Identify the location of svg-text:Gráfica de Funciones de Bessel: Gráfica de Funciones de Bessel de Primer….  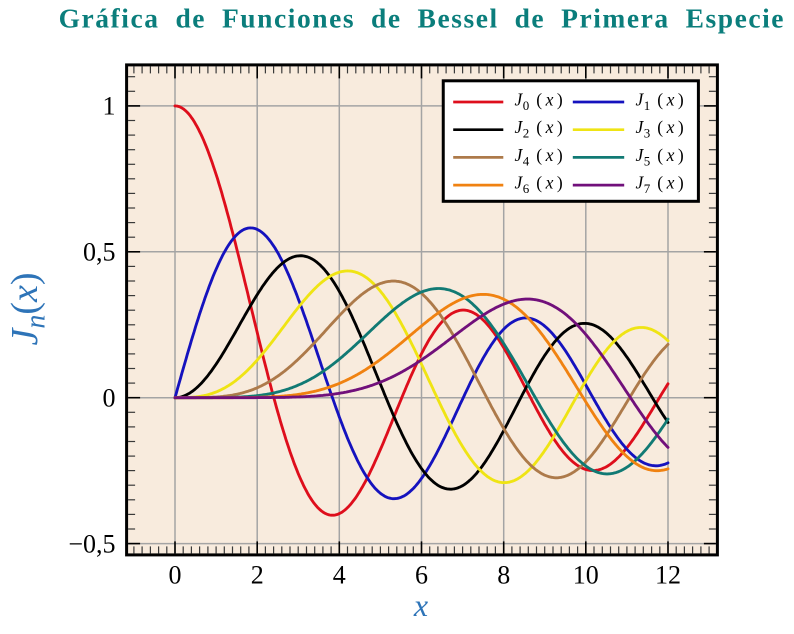
(422, 18).